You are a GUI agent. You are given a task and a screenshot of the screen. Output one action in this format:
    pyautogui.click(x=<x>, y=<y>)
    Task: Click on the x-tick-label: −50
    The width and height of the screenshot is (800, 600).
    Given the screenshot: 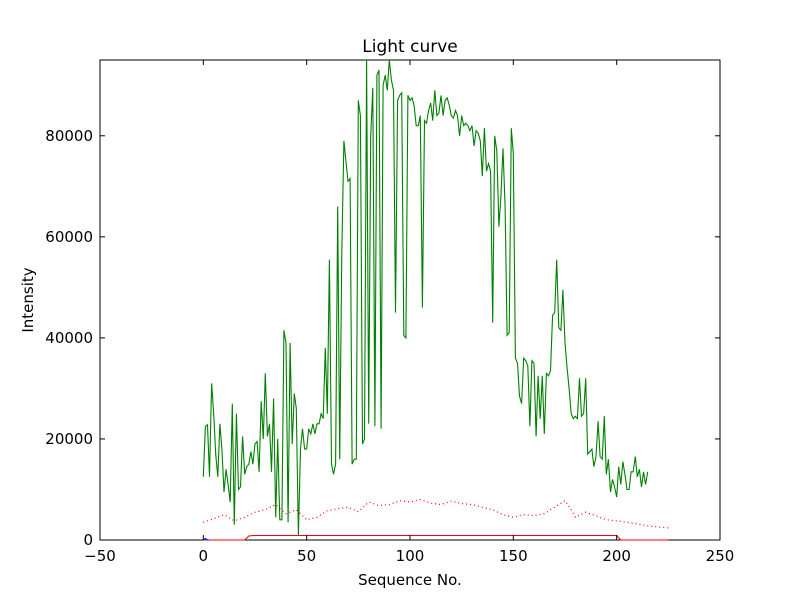 What is the action you would take?
    pyautogui.click(x=100, y=556)
    